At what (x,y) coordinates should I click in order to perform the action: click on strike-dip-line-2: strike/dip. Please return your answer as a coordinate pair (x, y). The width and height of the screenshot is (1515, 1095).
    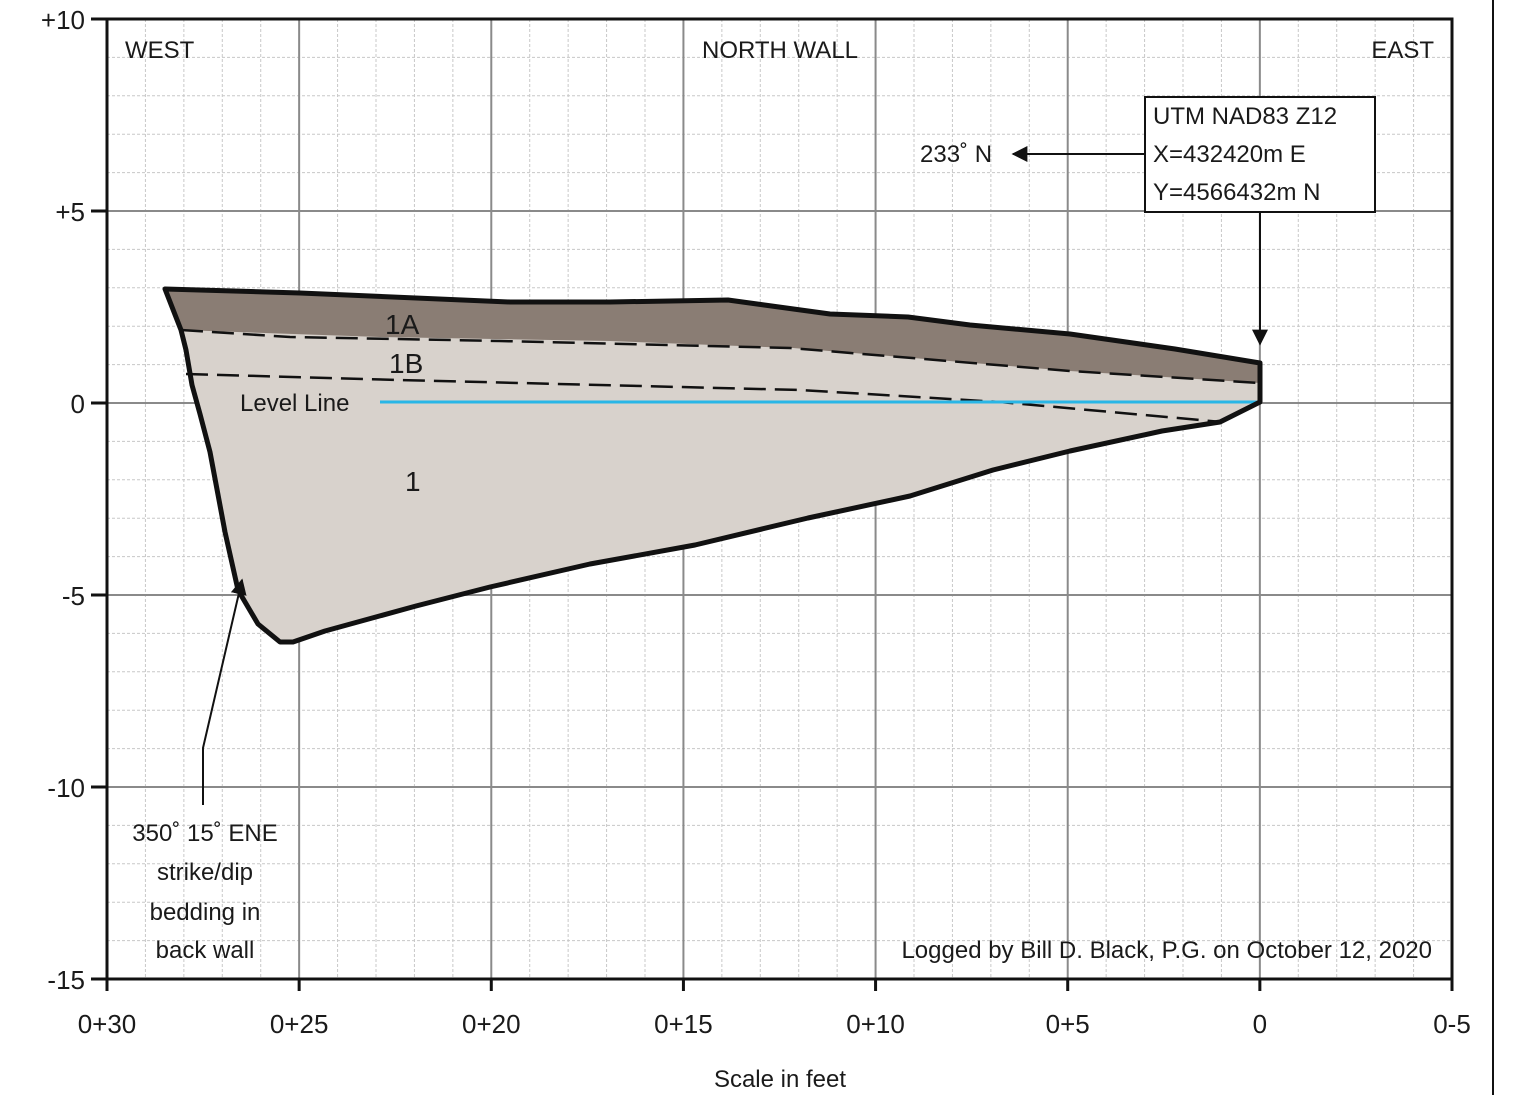
    Looking at the image, I should click on (205, 872).